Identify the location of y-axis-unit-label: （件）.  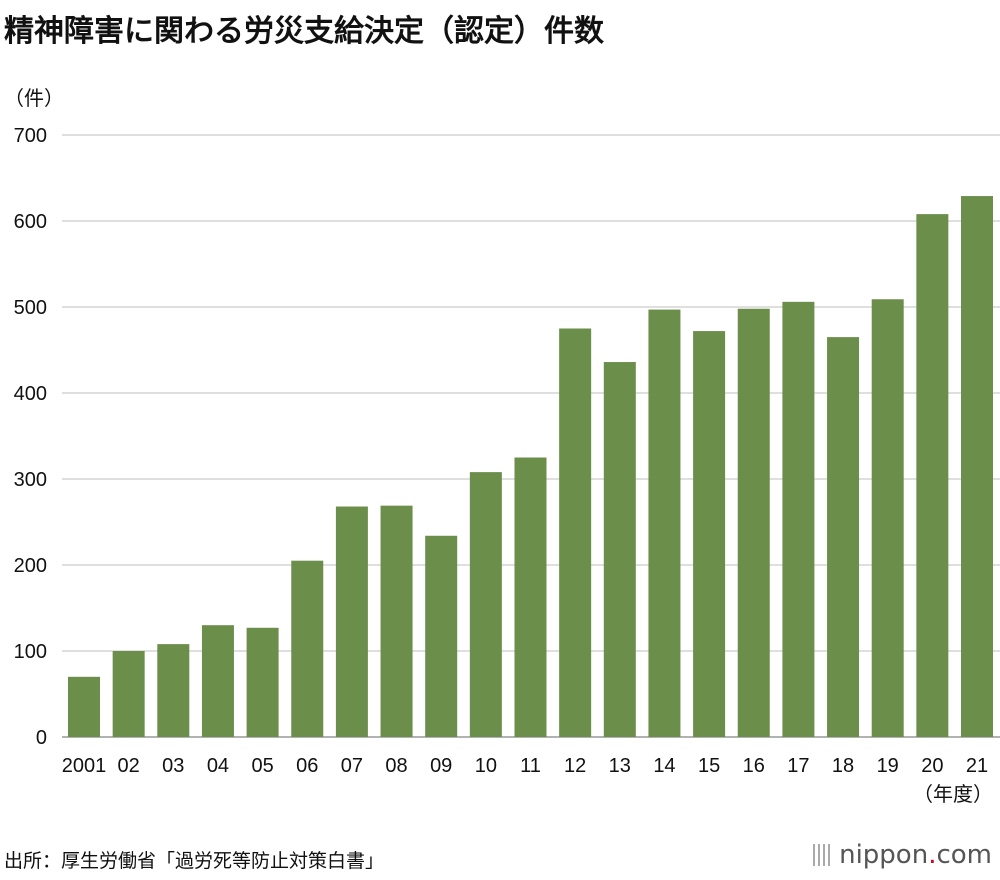
(34, 98).